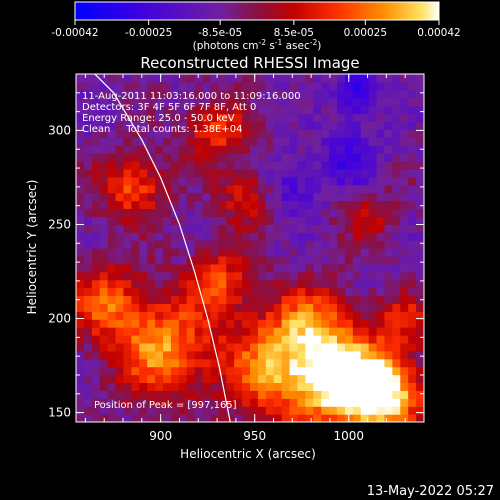 The width and height of the screenshot is (500, 500). Describe the element at coordinates (59, 319) in the screenshot. I see `y-tick-label: 200` at that location.